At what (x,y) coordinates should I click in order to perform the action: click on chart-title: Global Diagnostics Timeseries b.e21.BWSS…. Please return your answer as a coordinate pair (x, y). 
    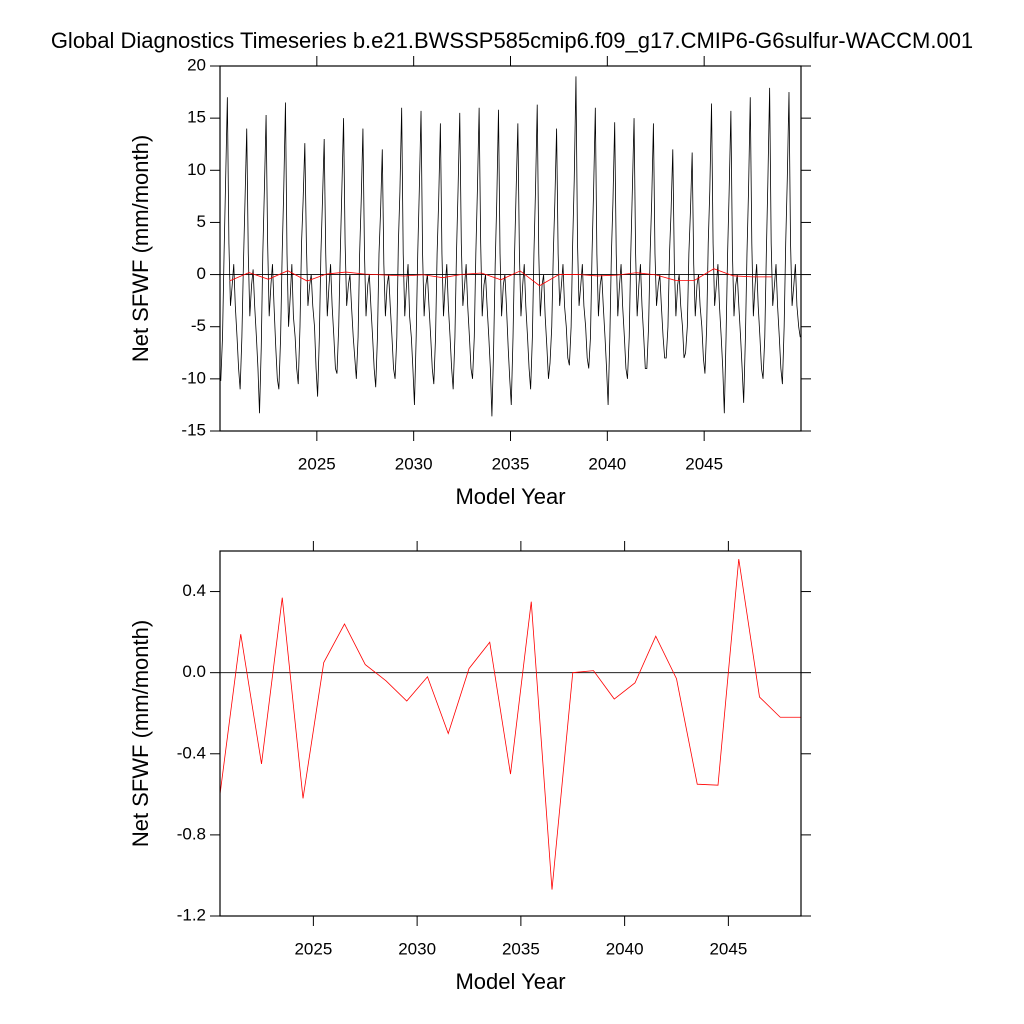
    Looking at the image, I should click on (512, 40).